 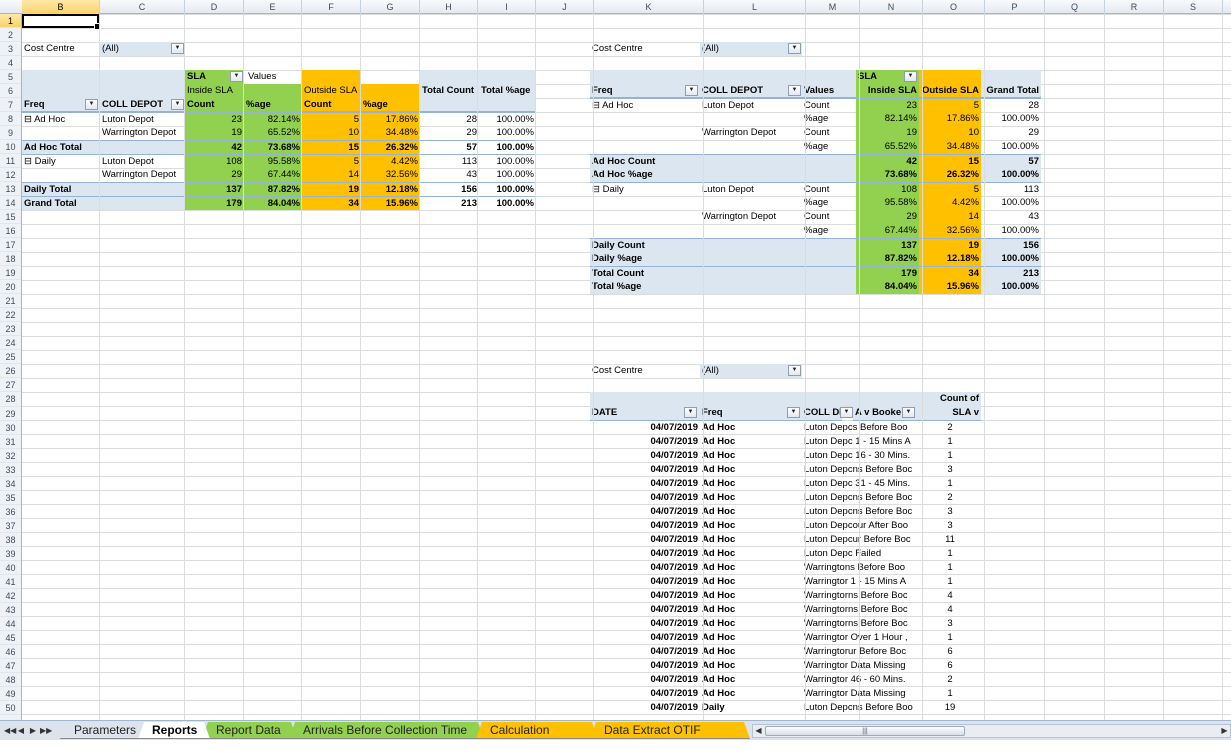 I want to click on pivot3-row-sla: Luton Depcns Before Boc, so click(x=858, y=469).